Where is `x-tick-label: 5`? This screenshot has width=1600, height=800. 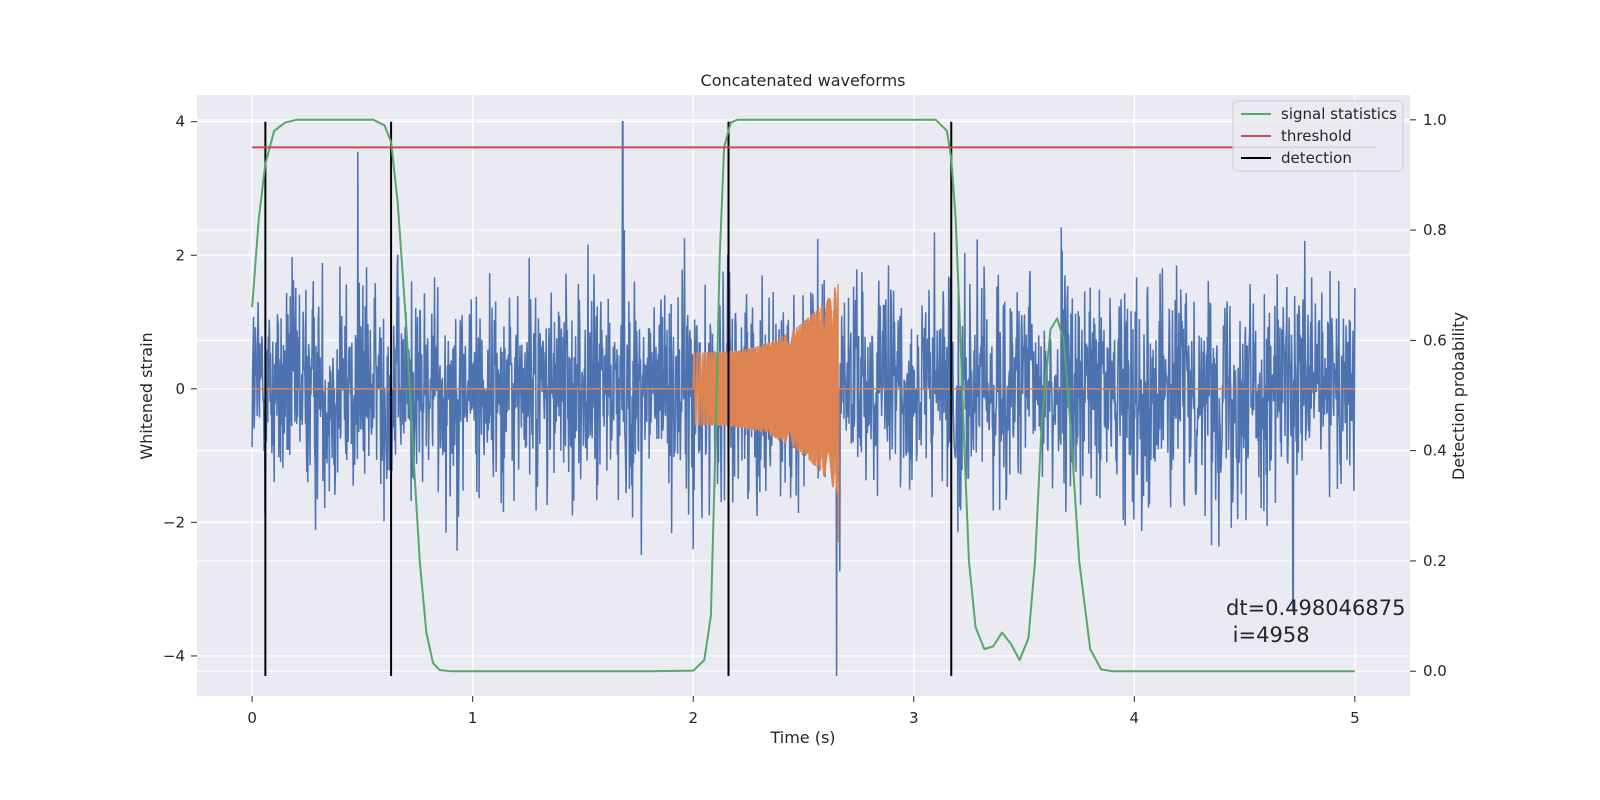
x-tick-label: 5 is located at coordinates (1355, 718).